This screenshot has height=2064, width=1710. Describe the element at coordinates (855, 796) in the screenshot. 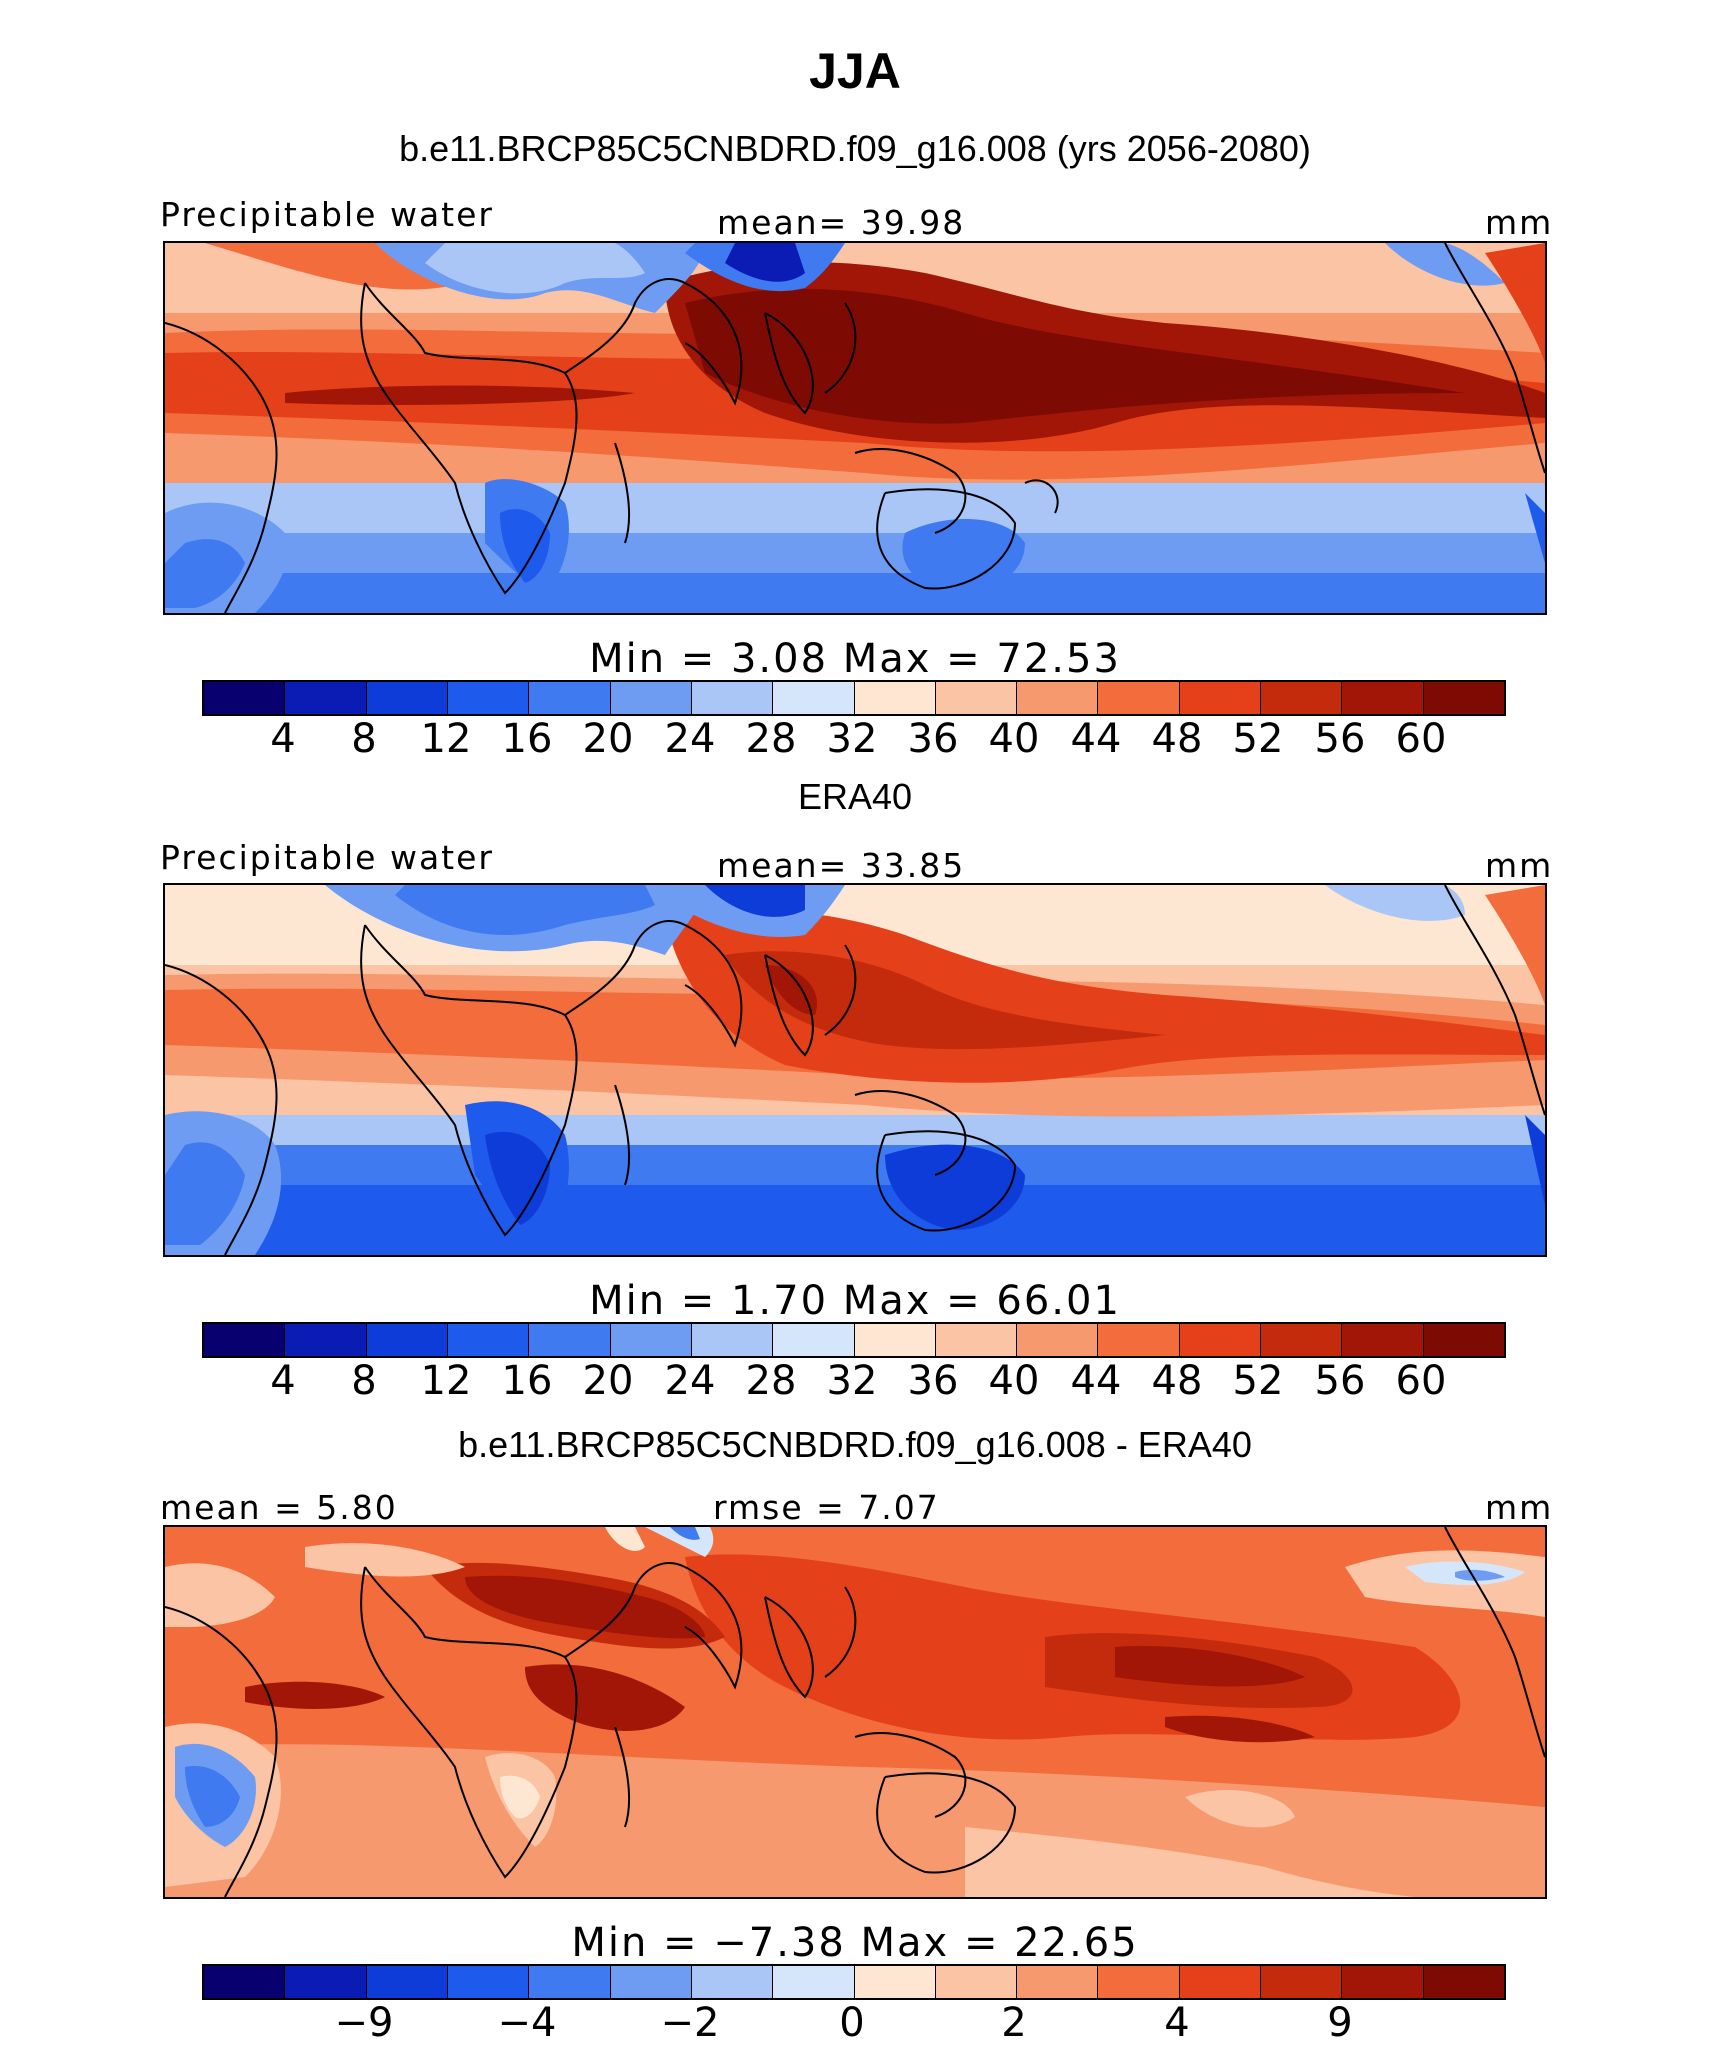

I see `panel-2-title: ERA40` at that location.